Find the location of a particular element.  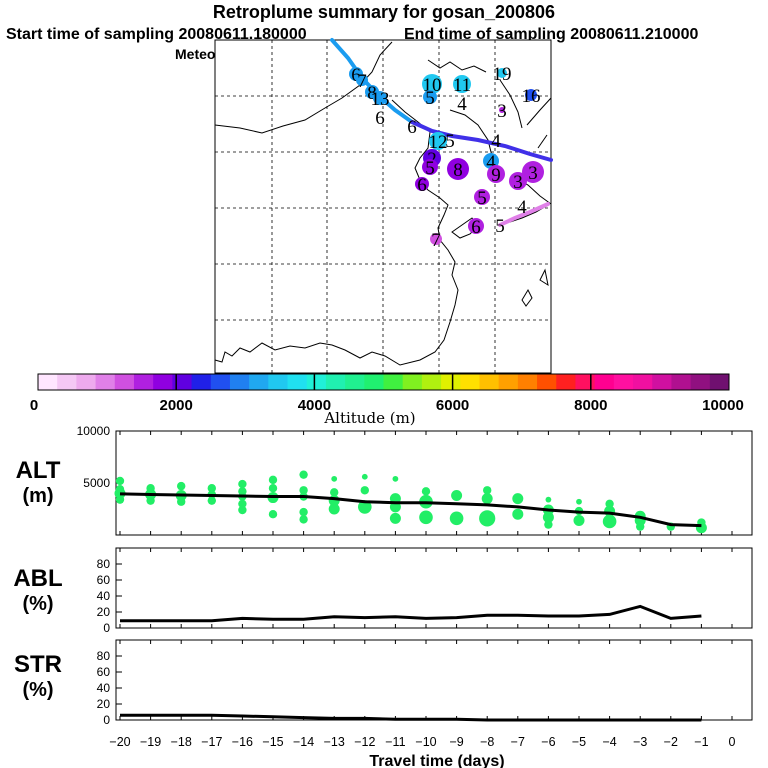

x-tick-label: −15 is located at coordinates (272, 742).